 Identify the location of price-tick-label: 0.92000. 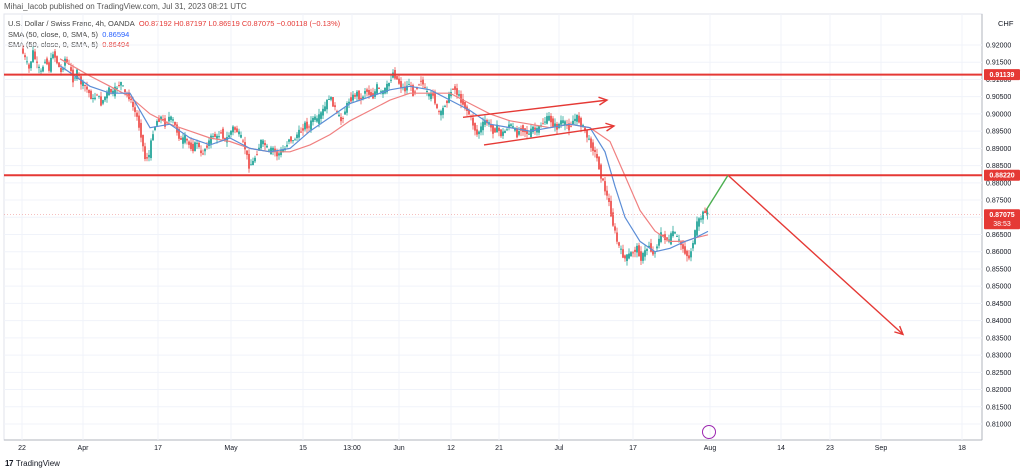
(998, 46).